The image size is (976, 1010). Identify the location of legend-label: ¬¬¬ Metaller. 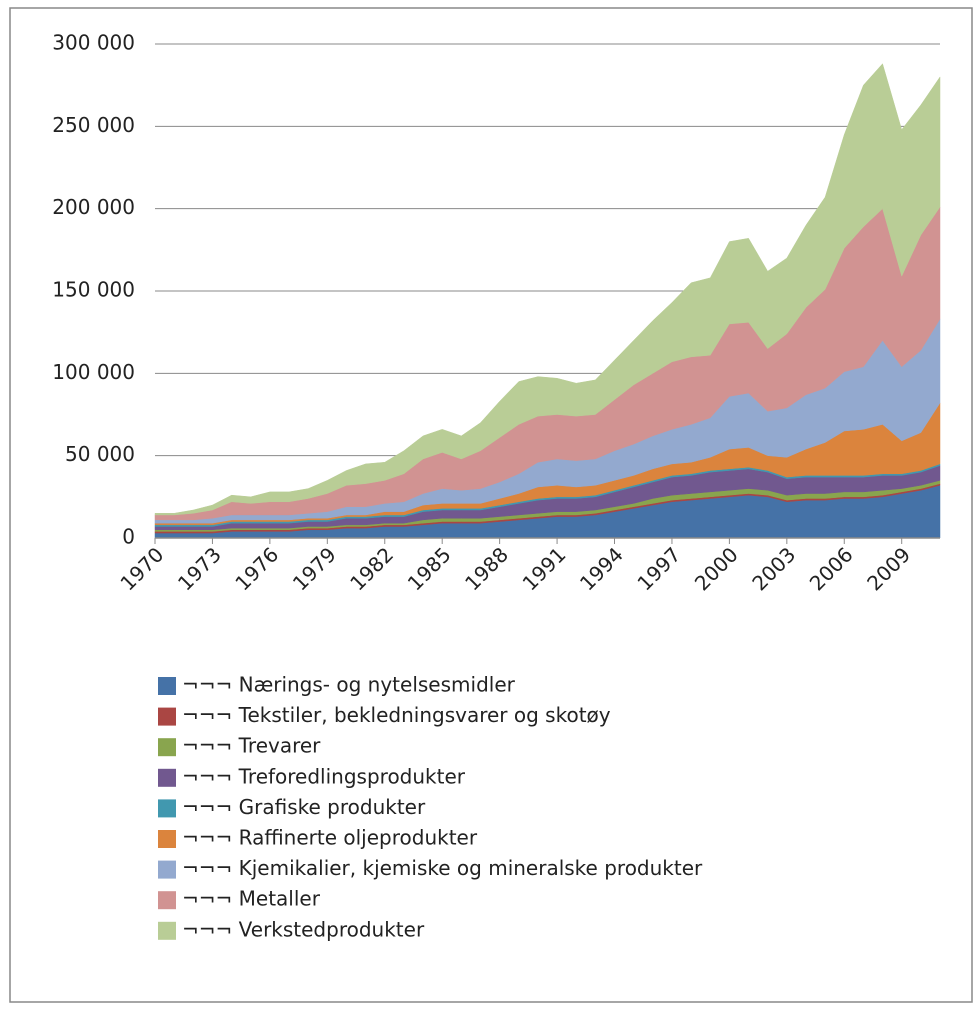
(251, 899).